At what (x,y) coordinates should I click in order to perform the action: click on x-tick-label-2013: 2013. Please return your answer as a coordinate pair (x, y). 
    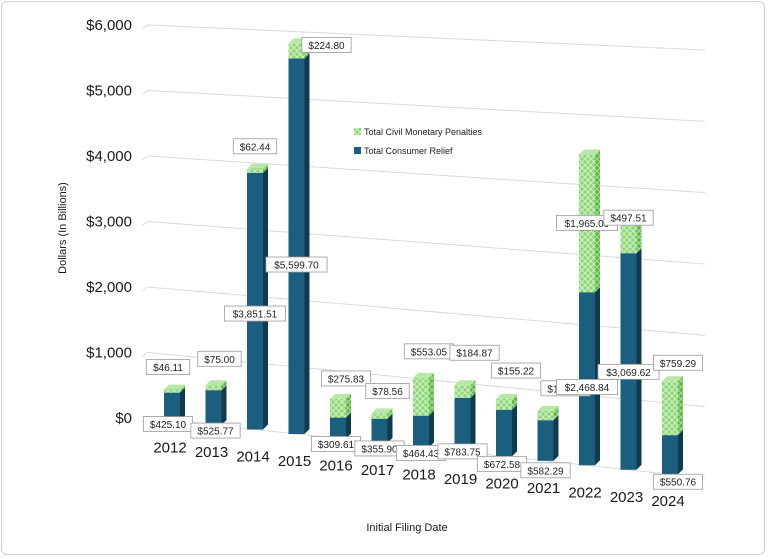
    Looking at the image, I should click on (211, 452).